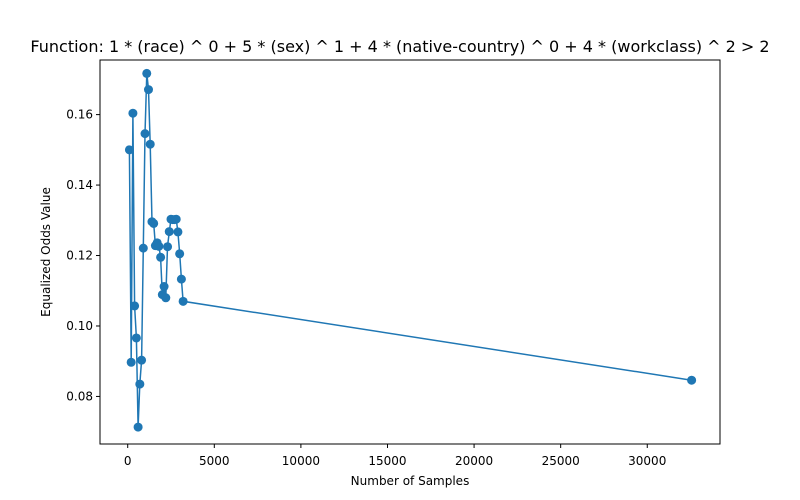 The width and height of the screenshot is (800, 500). What do you see at coordinates (647, 461) in the screenshot?
I see `x-tick-label: 30000` at bounding box center [647, 461].